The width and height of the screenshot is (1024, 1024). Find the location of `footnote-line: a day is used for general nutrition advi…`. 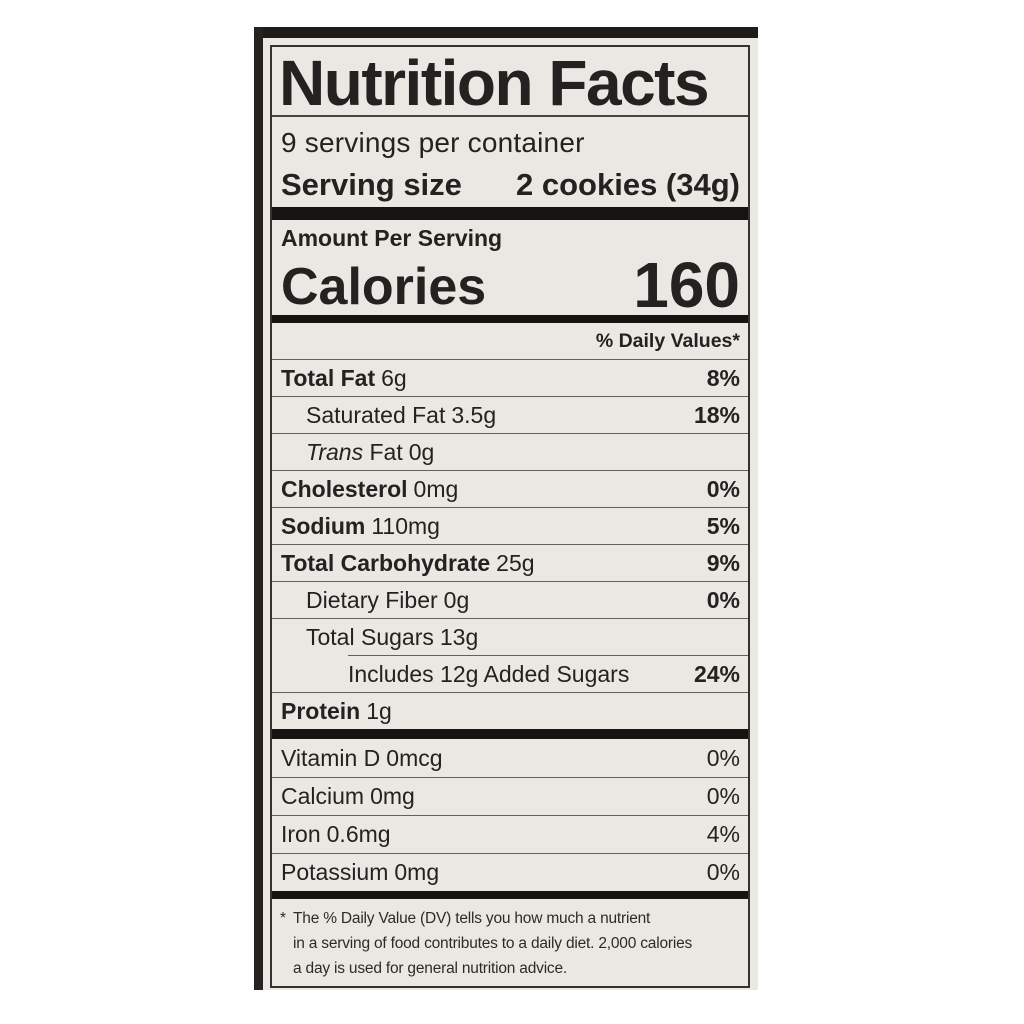

footnote-line: a day is used for general nutrition advi… is located at coordinates (430, 968).